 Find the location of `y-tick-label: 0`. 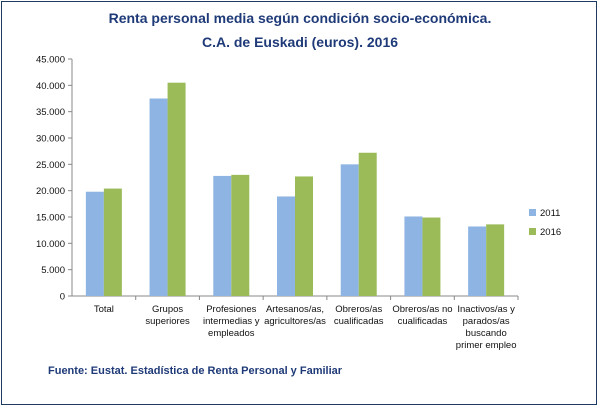

y-tick-label: 0 is located at coordinates (62, 297).